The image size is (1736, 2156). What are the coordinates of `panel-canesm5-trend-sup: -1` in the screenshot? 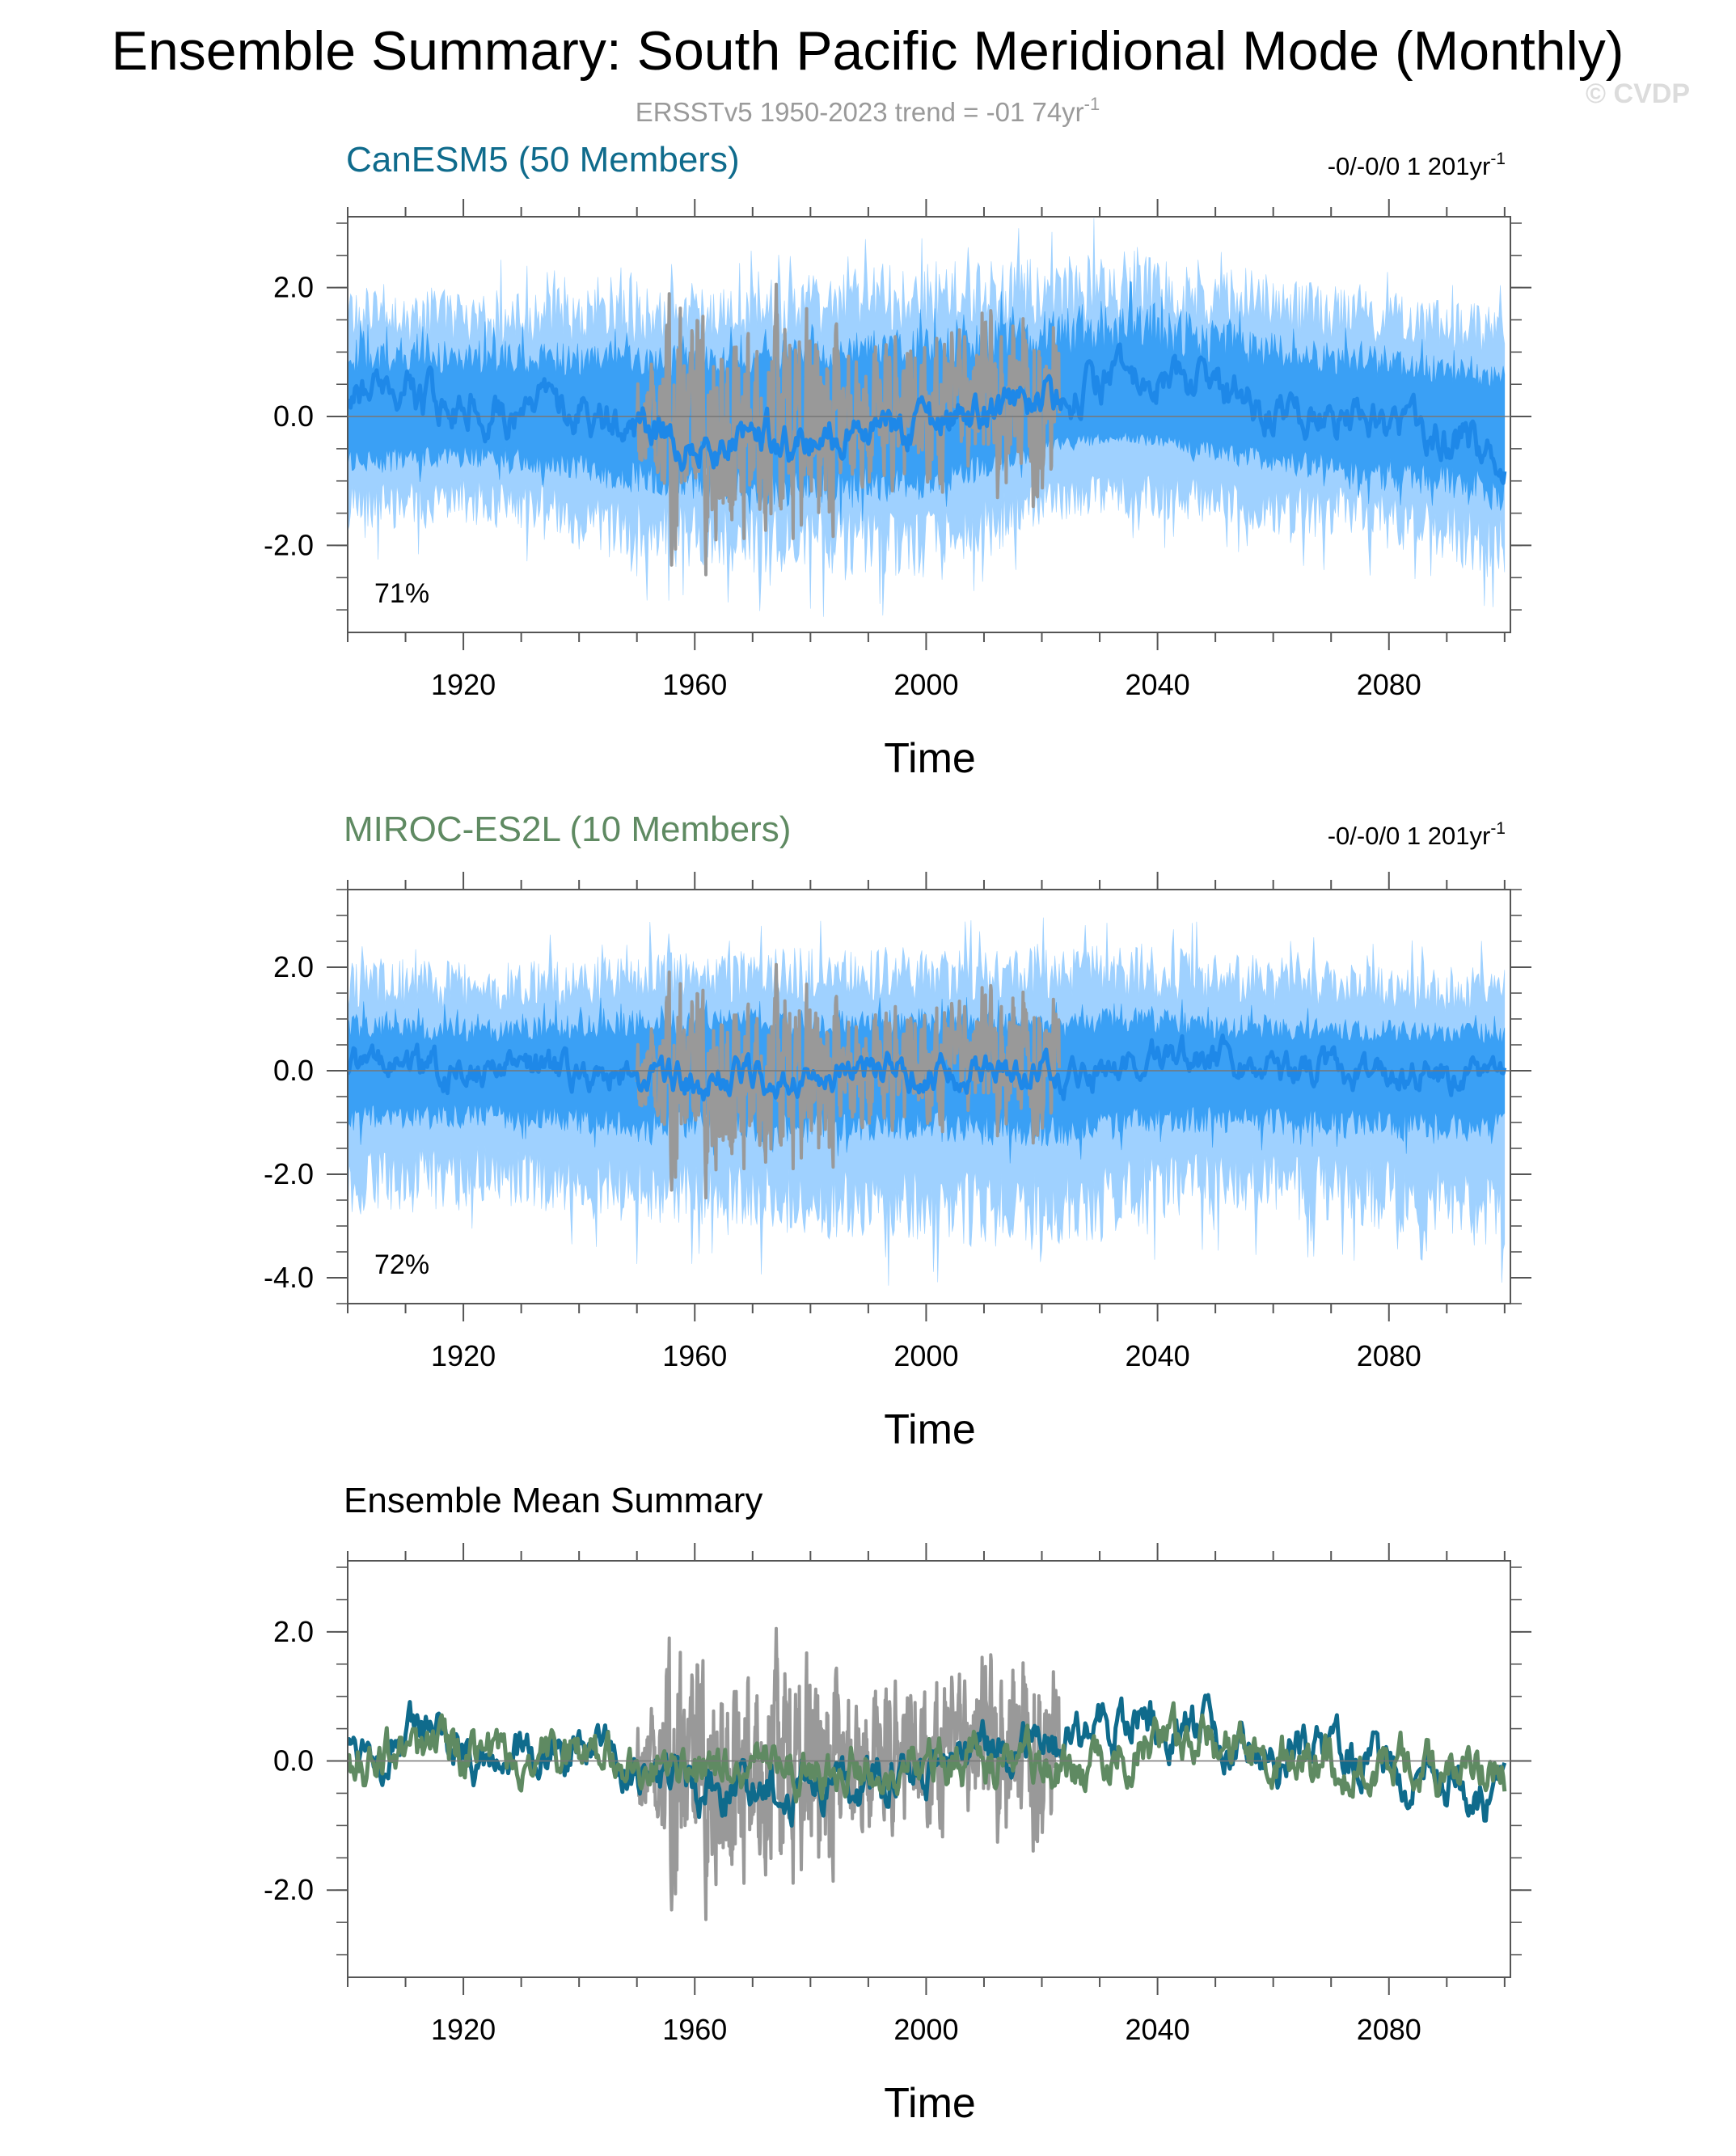 It's located at (1498, 159).